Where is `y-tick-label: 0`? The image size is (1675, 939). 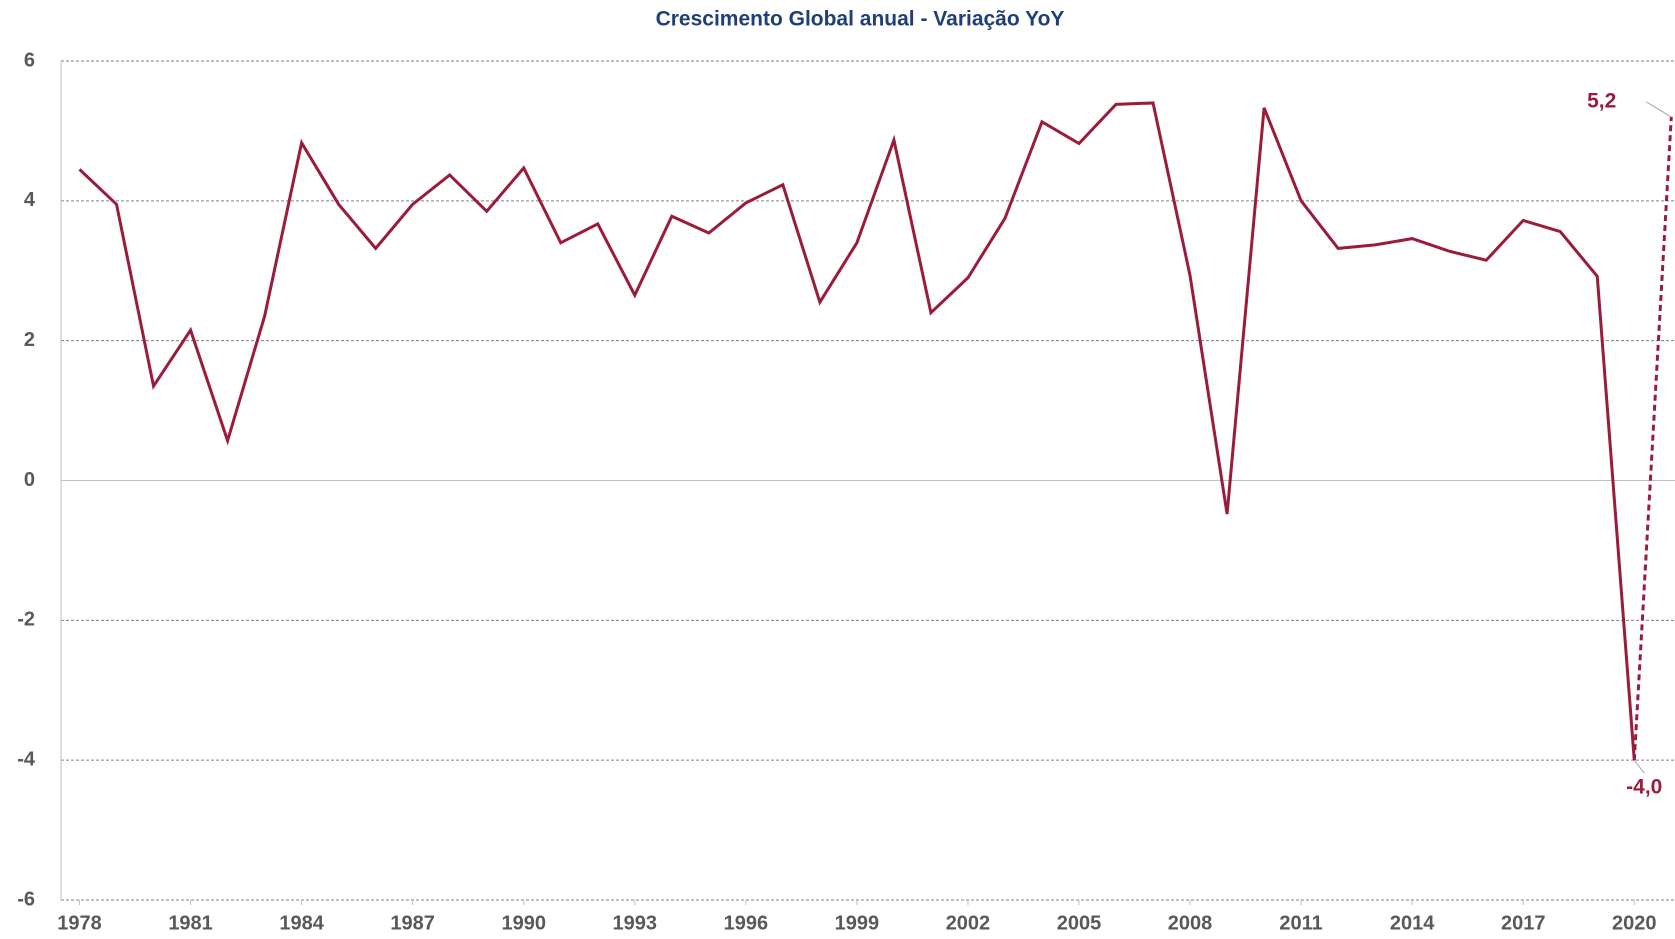
y-tick-label: 0 is located at coordinates (29, 480).